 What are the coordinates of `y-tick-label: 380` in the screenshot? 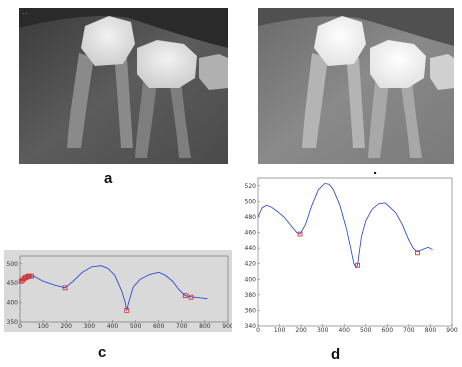 It's located at (251, 295).